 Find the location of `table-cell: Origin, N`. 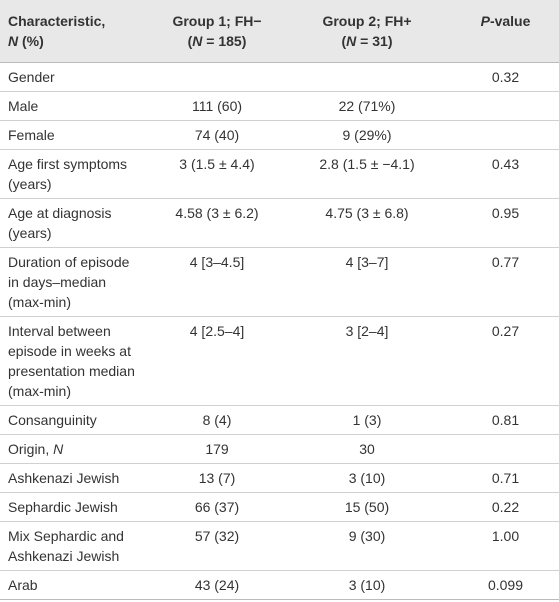

table-cell: Origin, N is located at coordinates (76, 449).